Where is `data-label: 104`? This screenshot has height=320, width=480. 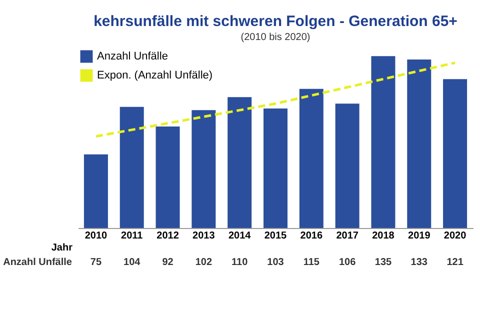
data-label: 104 is located at coordinates (132, 262).